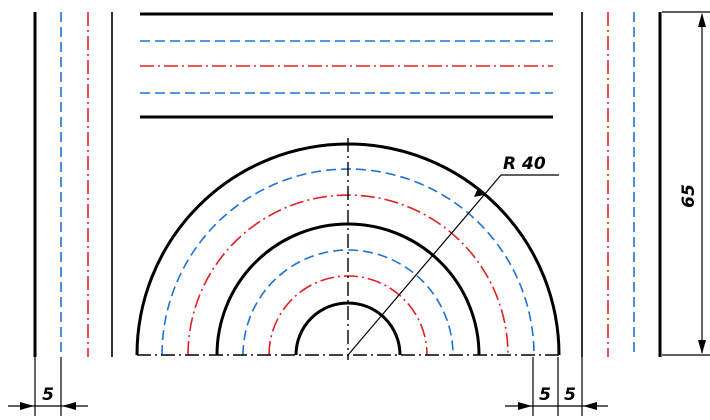  Describe the element at coordinates (27, 406) in the screenshot. I see `left-gap-arrow-left` at that location.